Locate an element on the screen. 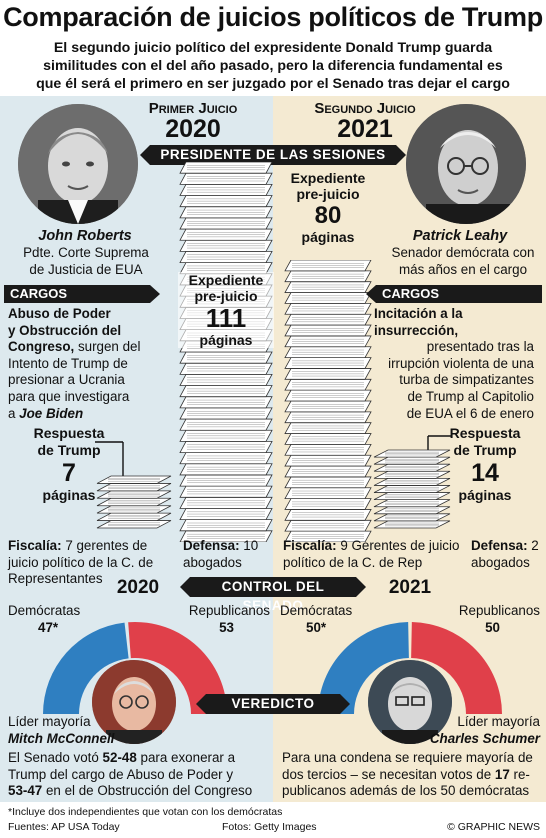 This screenshot has width=546, height=838. first-charges-tag: CARGOS is located at coordinates (39, 293).